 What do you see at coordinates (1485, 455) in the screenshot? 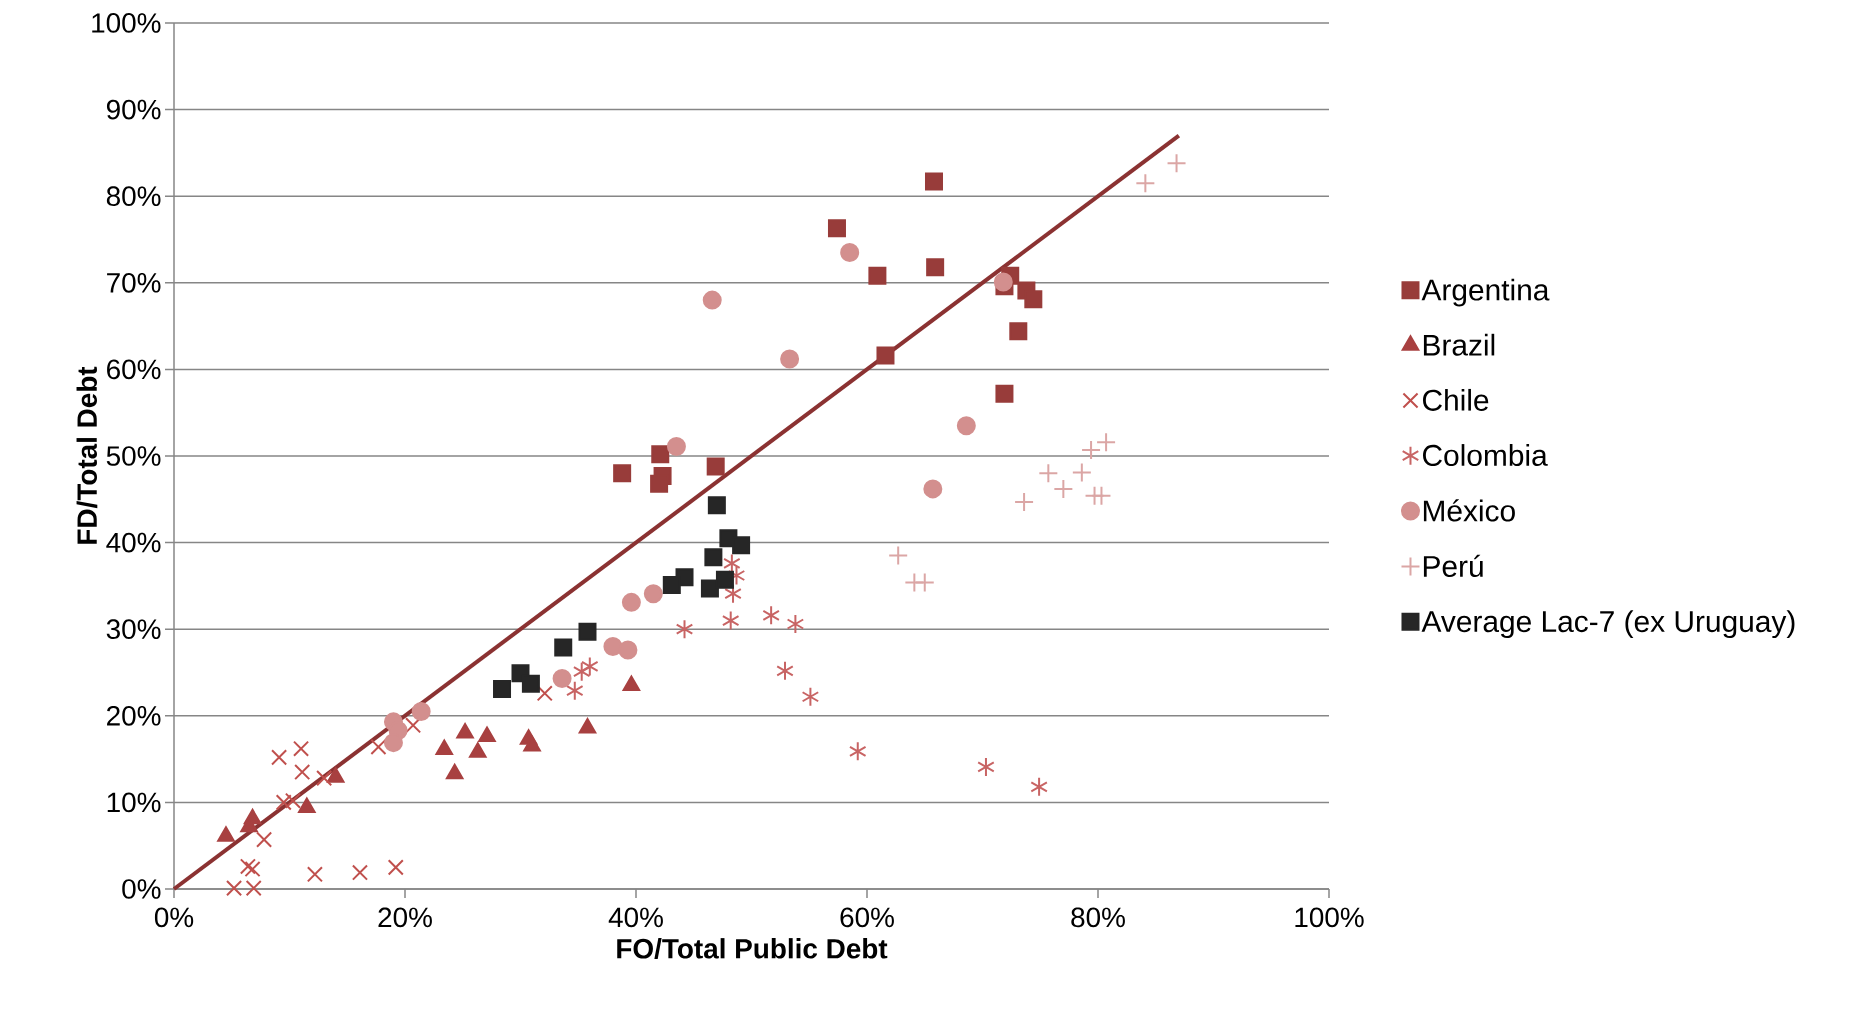
I see `legend-label: Colombia` at bounding box center [1485, 455].